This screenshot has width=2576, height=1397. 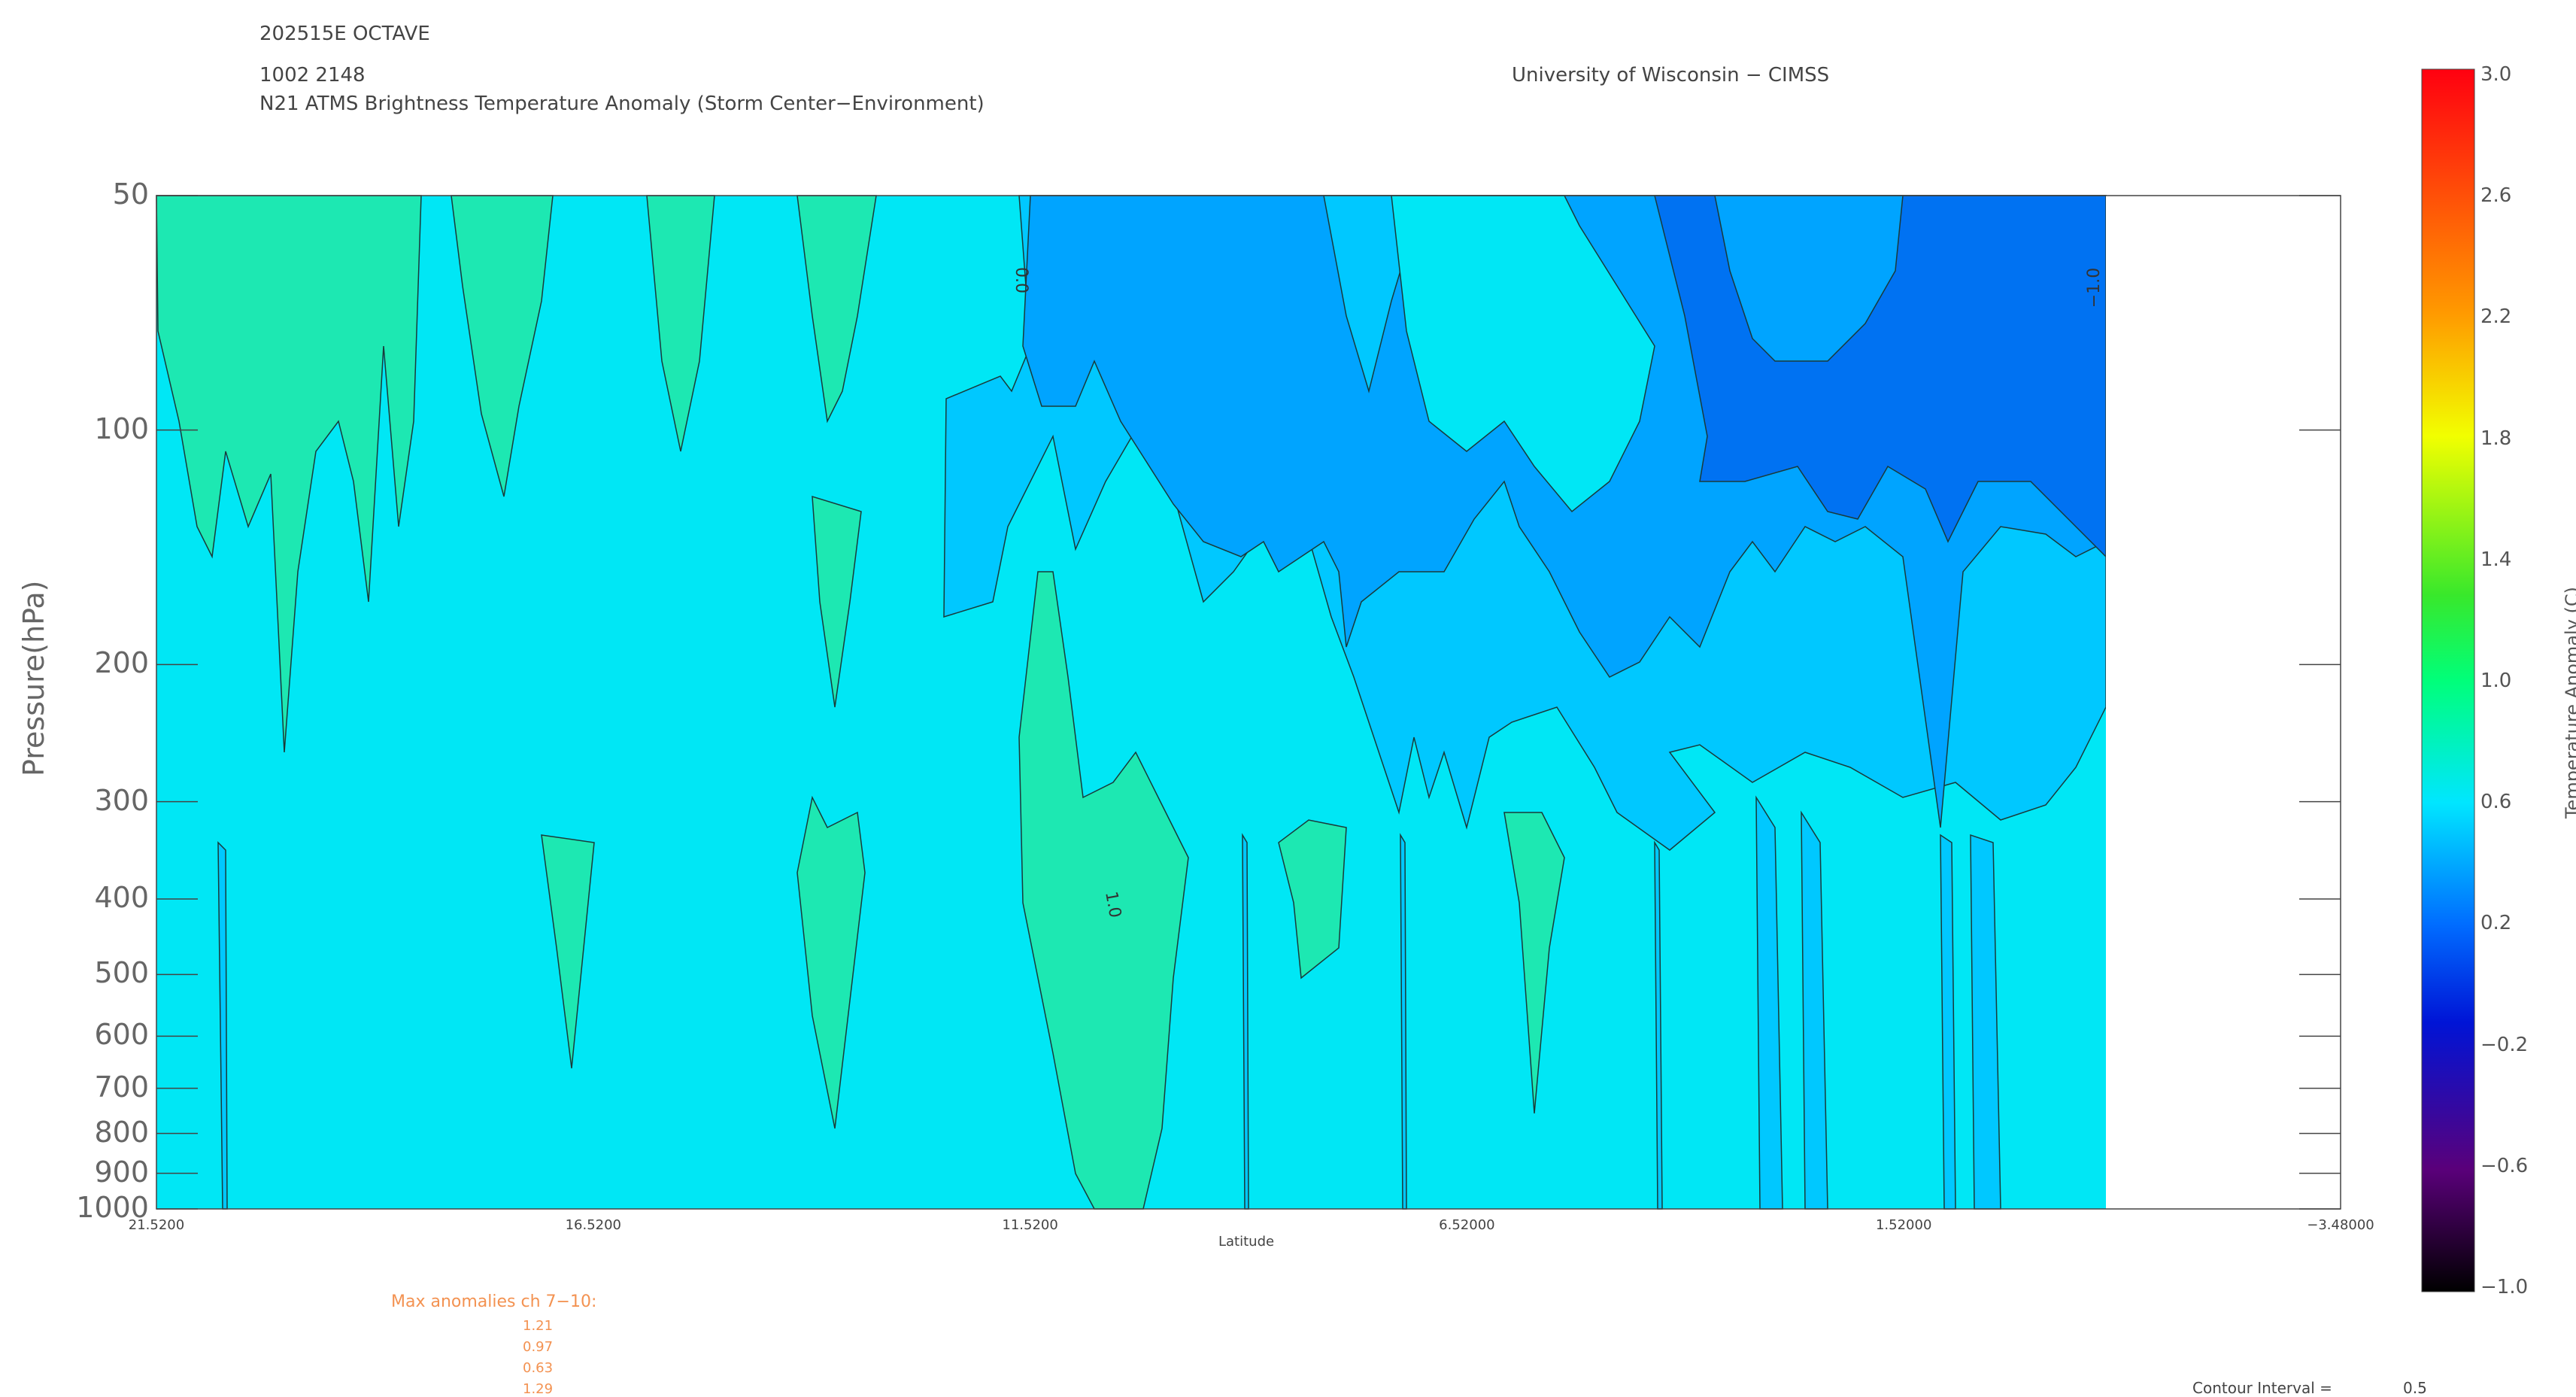 I want to click on y-tick-label: 500, so click(x=121, y=973).